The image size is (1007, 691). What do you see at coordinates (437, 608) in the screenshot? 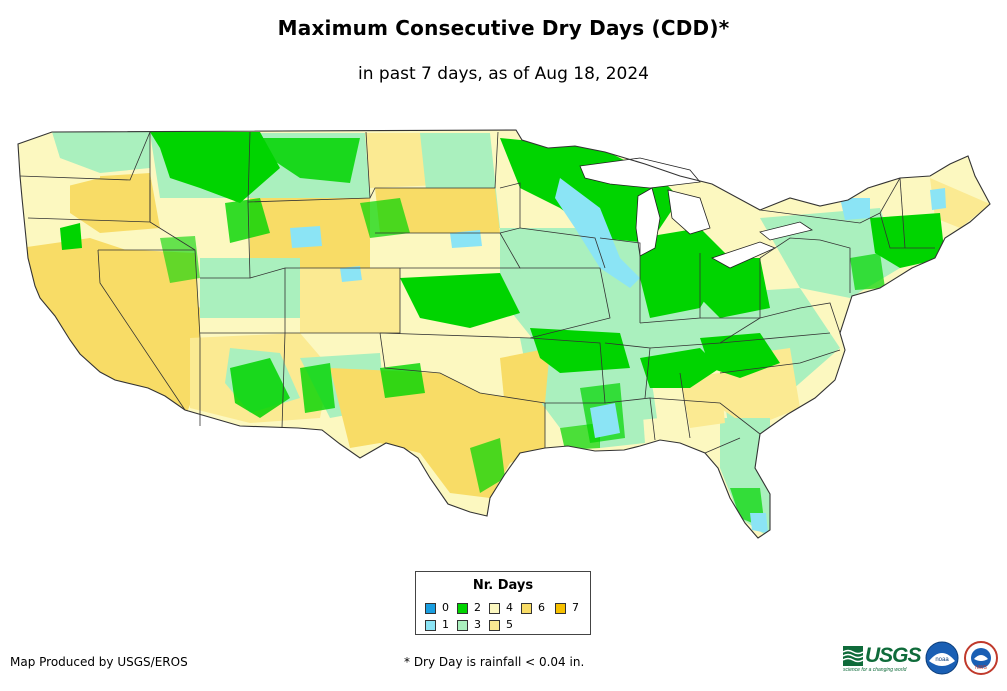
I see `legend-item-0: 0` at bounding box center [437, 608].